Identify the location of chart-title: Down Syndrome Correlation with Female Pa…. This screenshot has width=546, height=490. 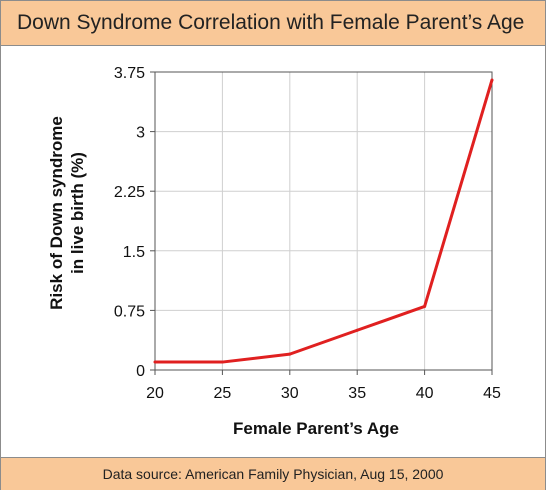
(271, 22).